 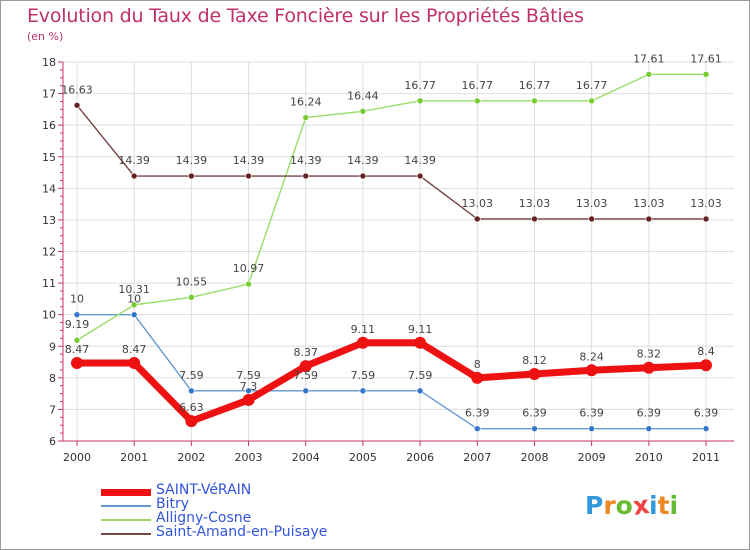 What do you see at coordinates (420, 457) in the screenshot?
I see `x-tick-label: 2006` at bounding box center [420, 457].